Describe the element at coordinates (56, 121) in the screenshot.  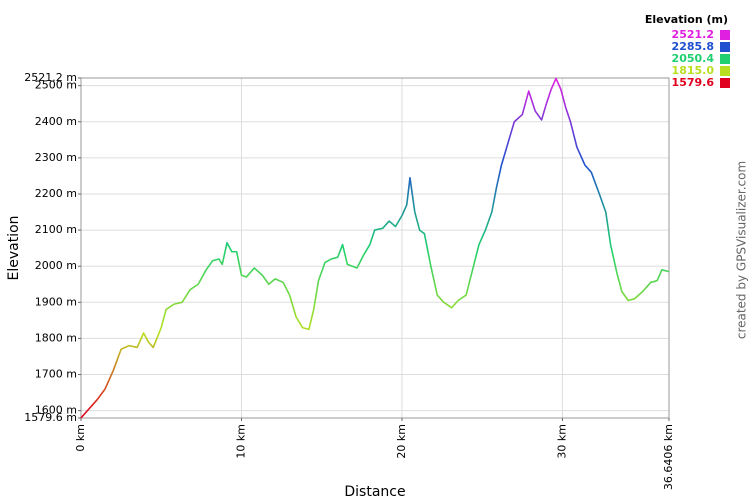
I see `y-tick-label: 2400 m` at that location.